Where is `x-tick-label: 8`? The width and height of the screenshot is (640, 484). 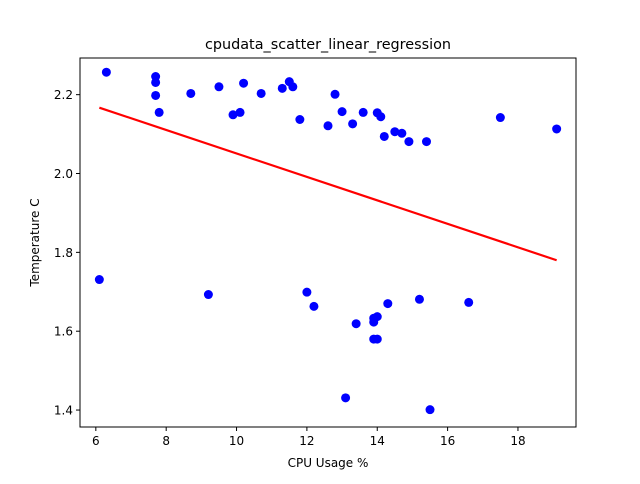
x-tick-label: 8 is located at coordinates (166, 441).